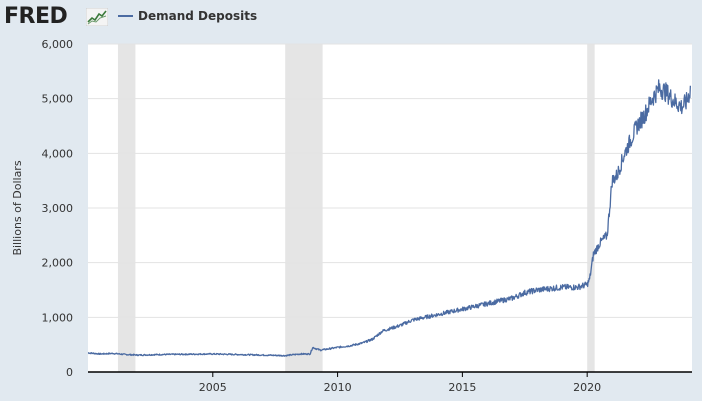  Describe the element at coordinates (213, 387) in the screenshot. I see `x-tick-label: 2005` at that location.